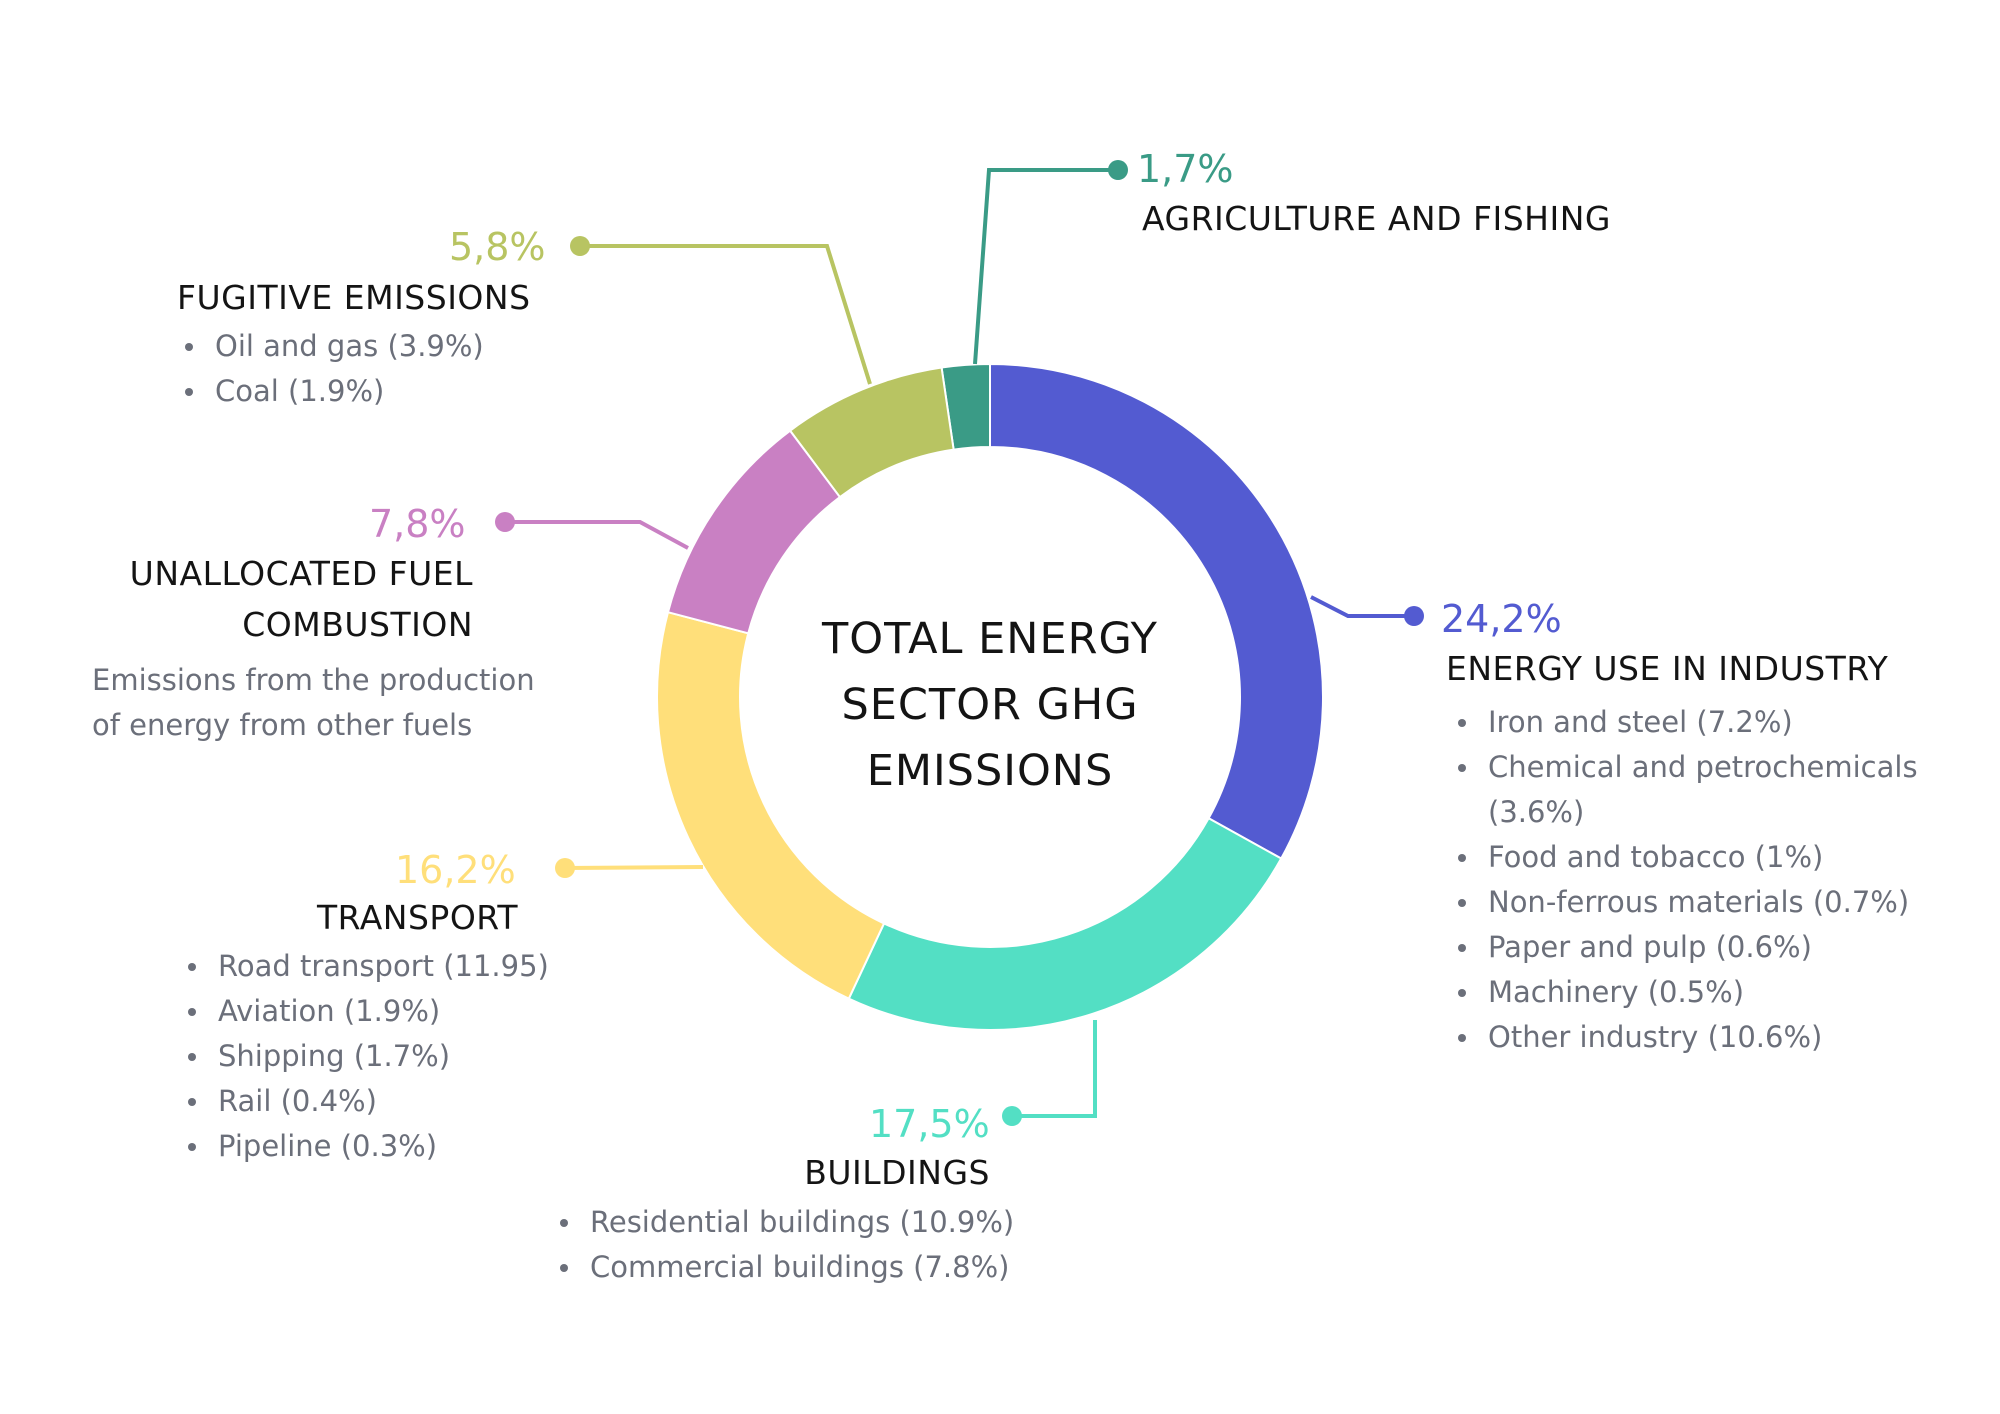 The height and width of the screenshot is (1414, 2000). I want to click on leader-line-industry, so click(1362, 606).